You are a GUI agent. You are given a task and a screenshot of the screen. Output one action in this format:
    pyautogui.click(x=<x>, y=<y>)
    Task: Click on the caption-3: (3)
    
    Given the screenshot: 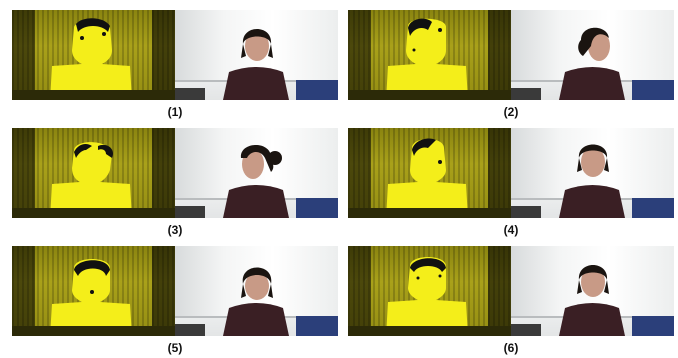 What is the action you would take?
    pyautogui.click(x=175, y=230)
    